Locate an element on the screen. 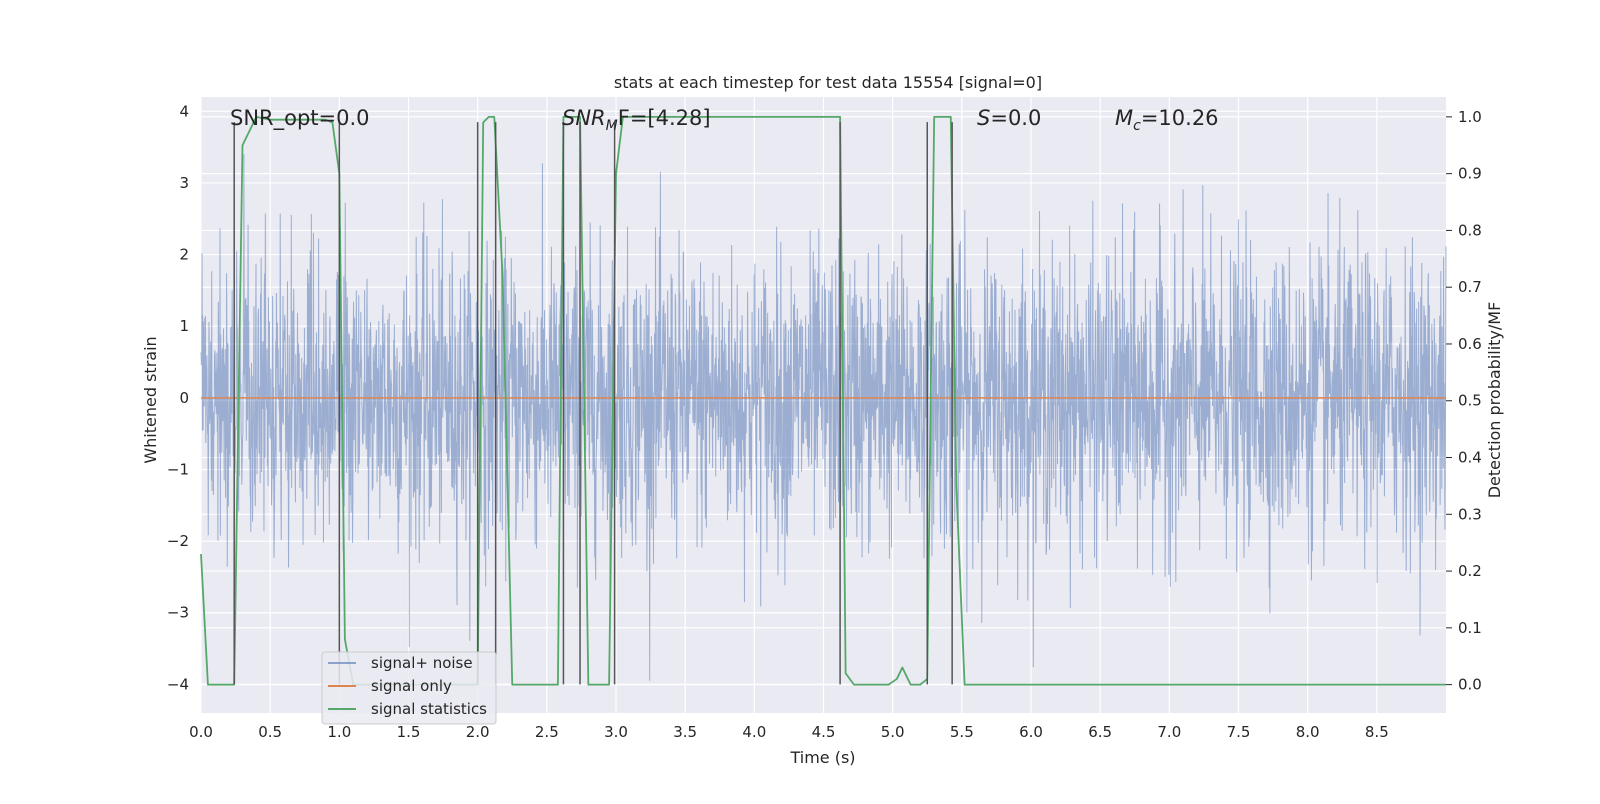  y-tick-label: −3 is located at coordinates (178, 613).